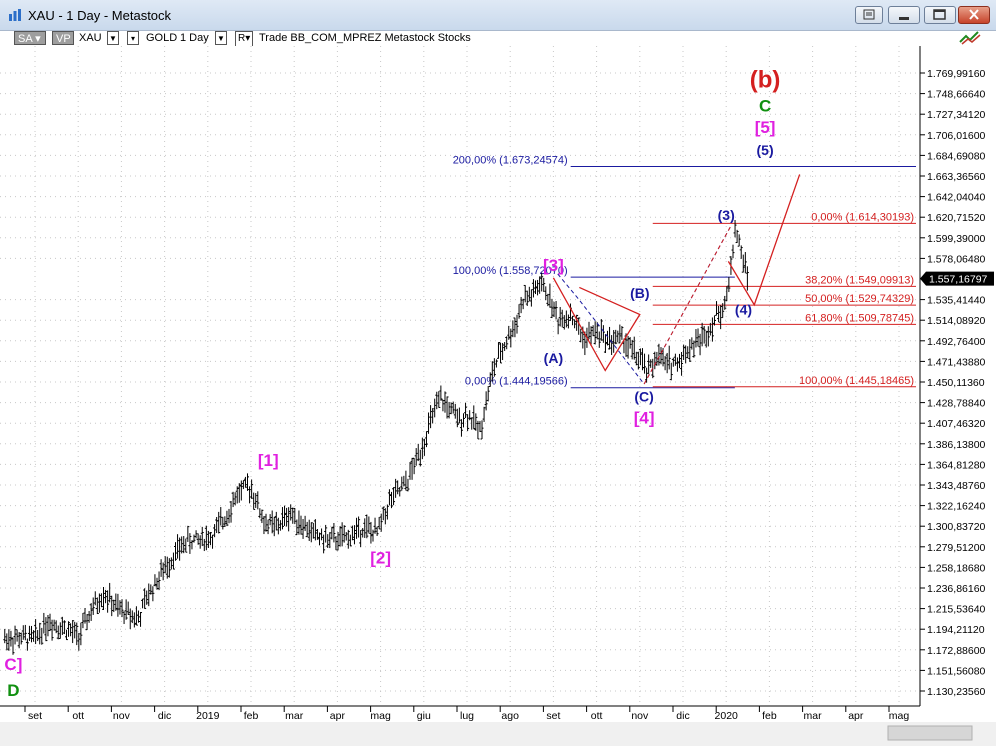 The image size is (996, 751). Describe the element at coordinates (956, 610) in the screenshot. I see `price-tick-label: 1.215,53640` at that location.